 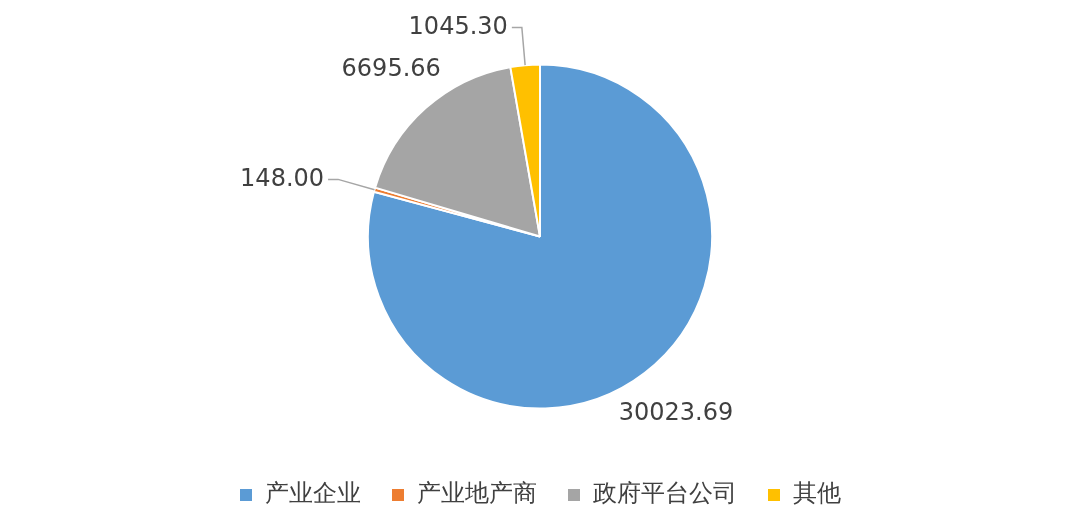 I want to click on legend-label: 政府平台公司, so click(x=665, y=493).